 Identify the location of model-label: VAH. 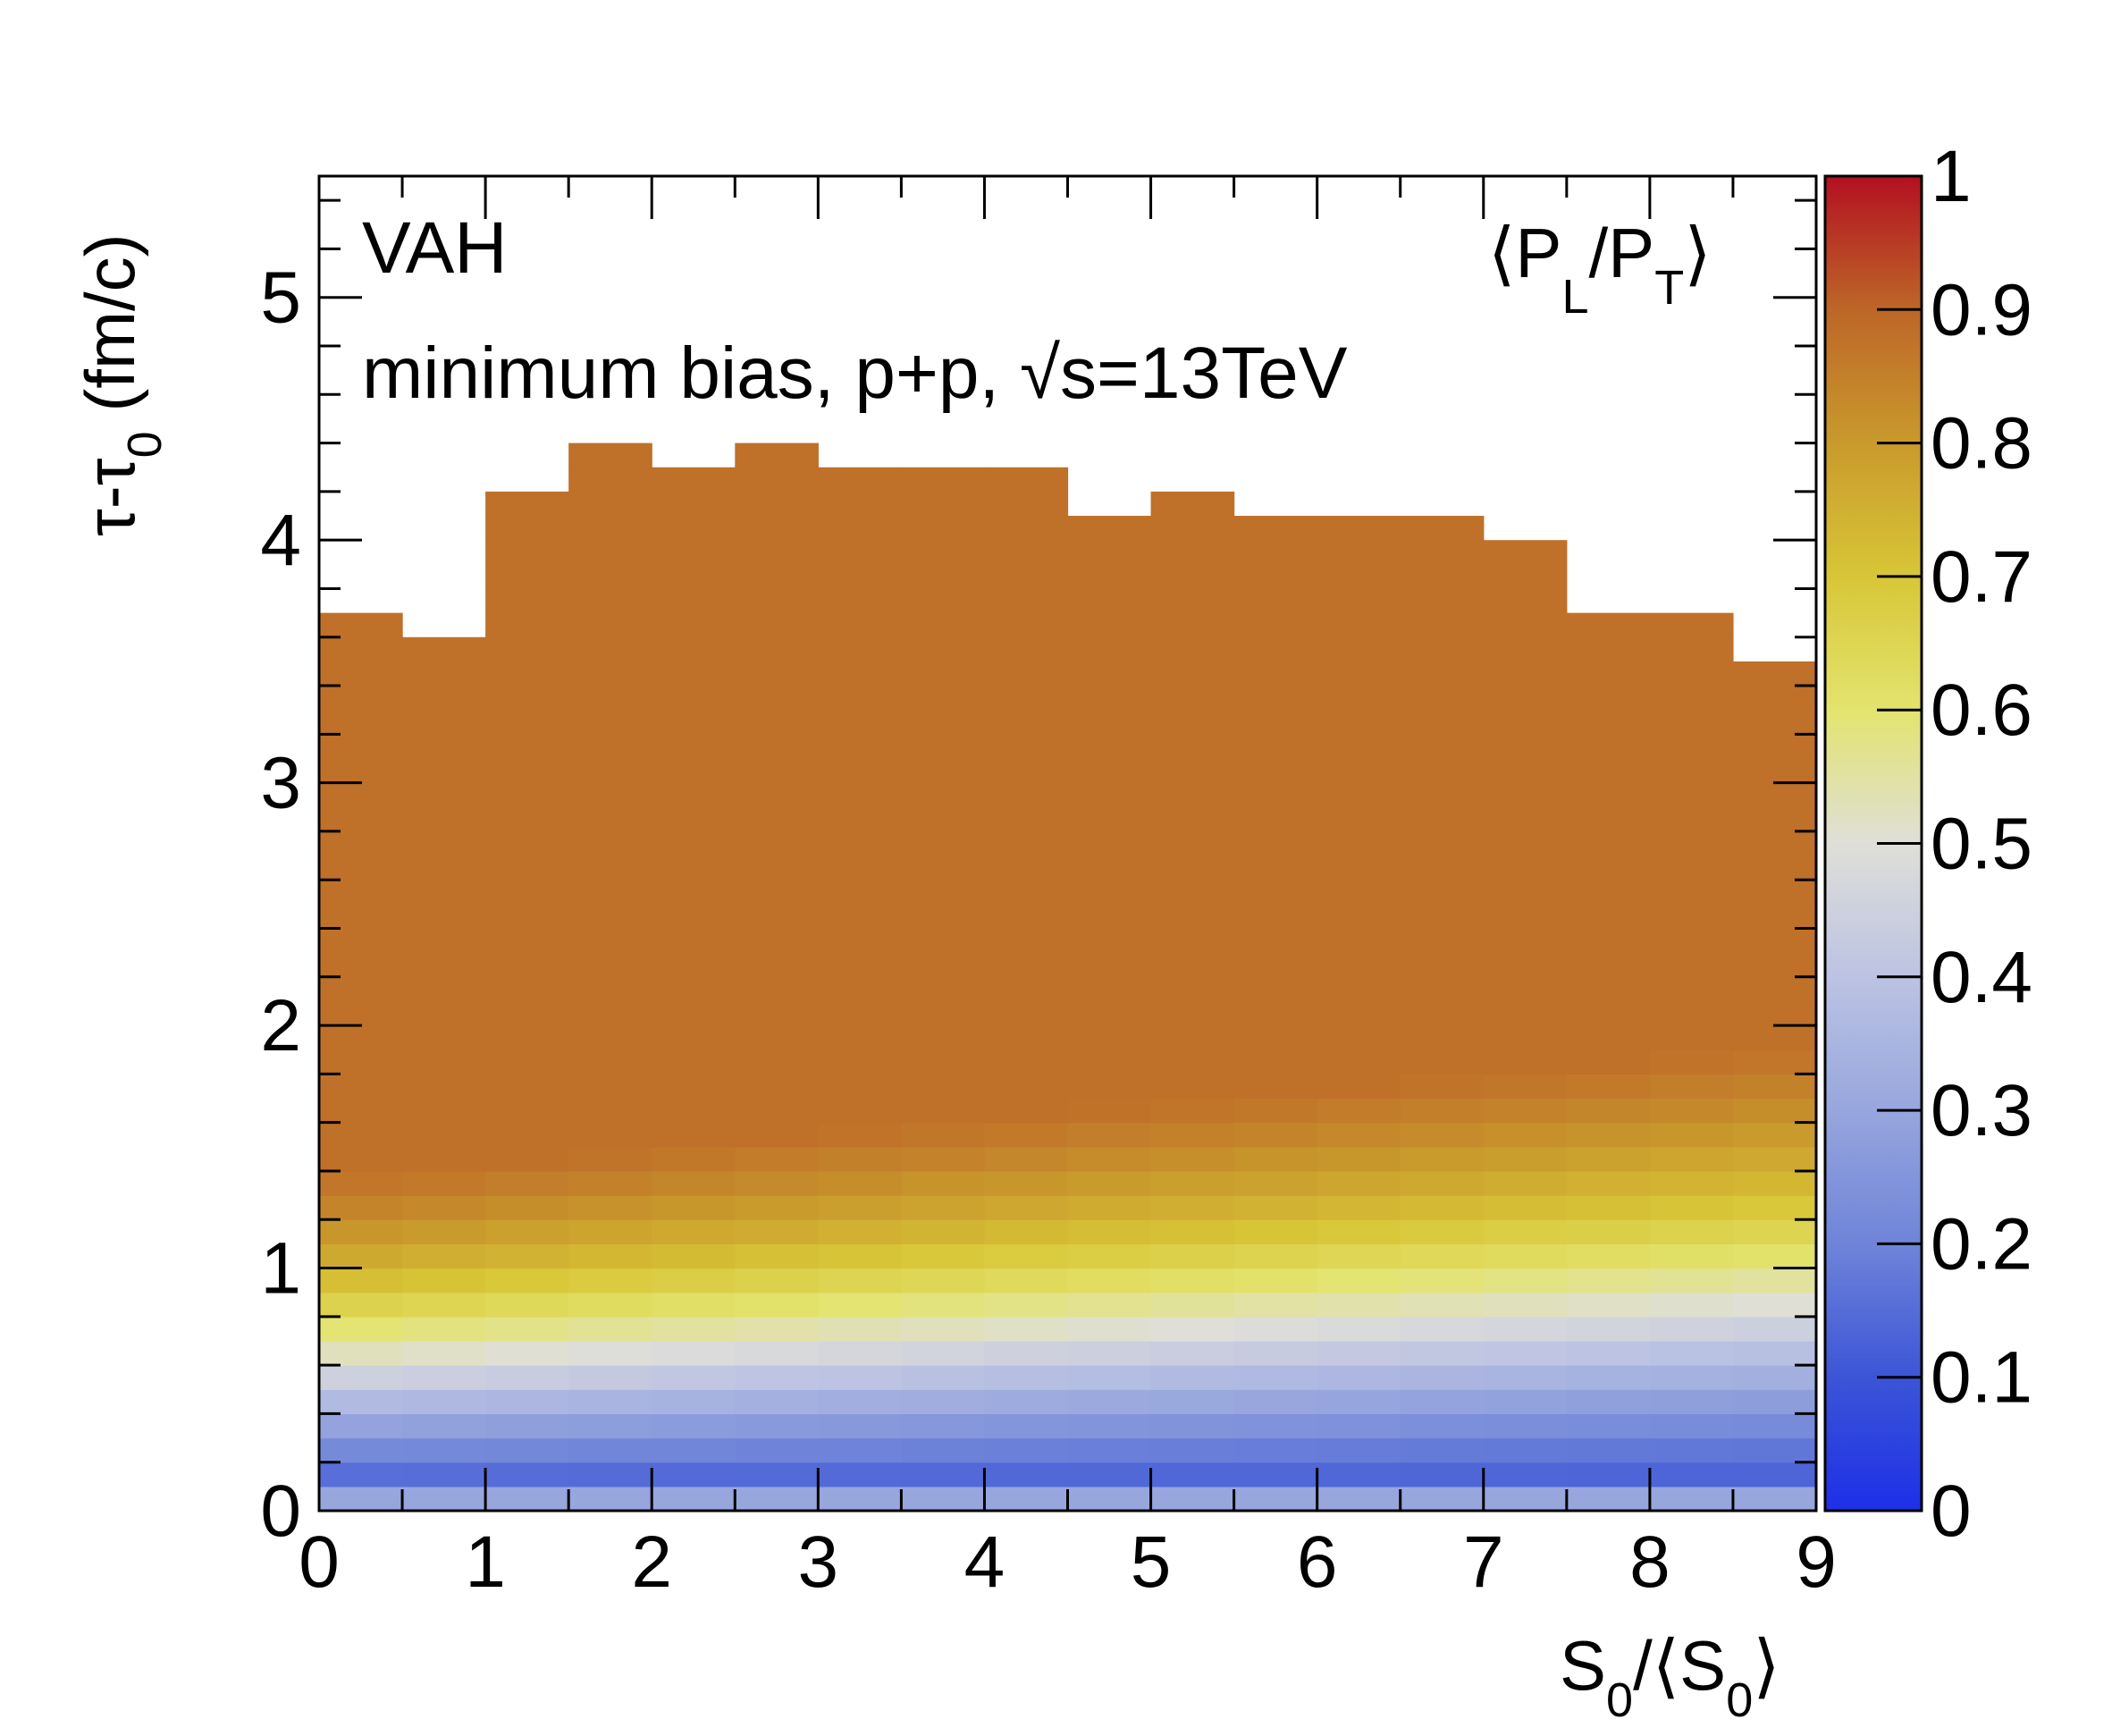
(435, 248).